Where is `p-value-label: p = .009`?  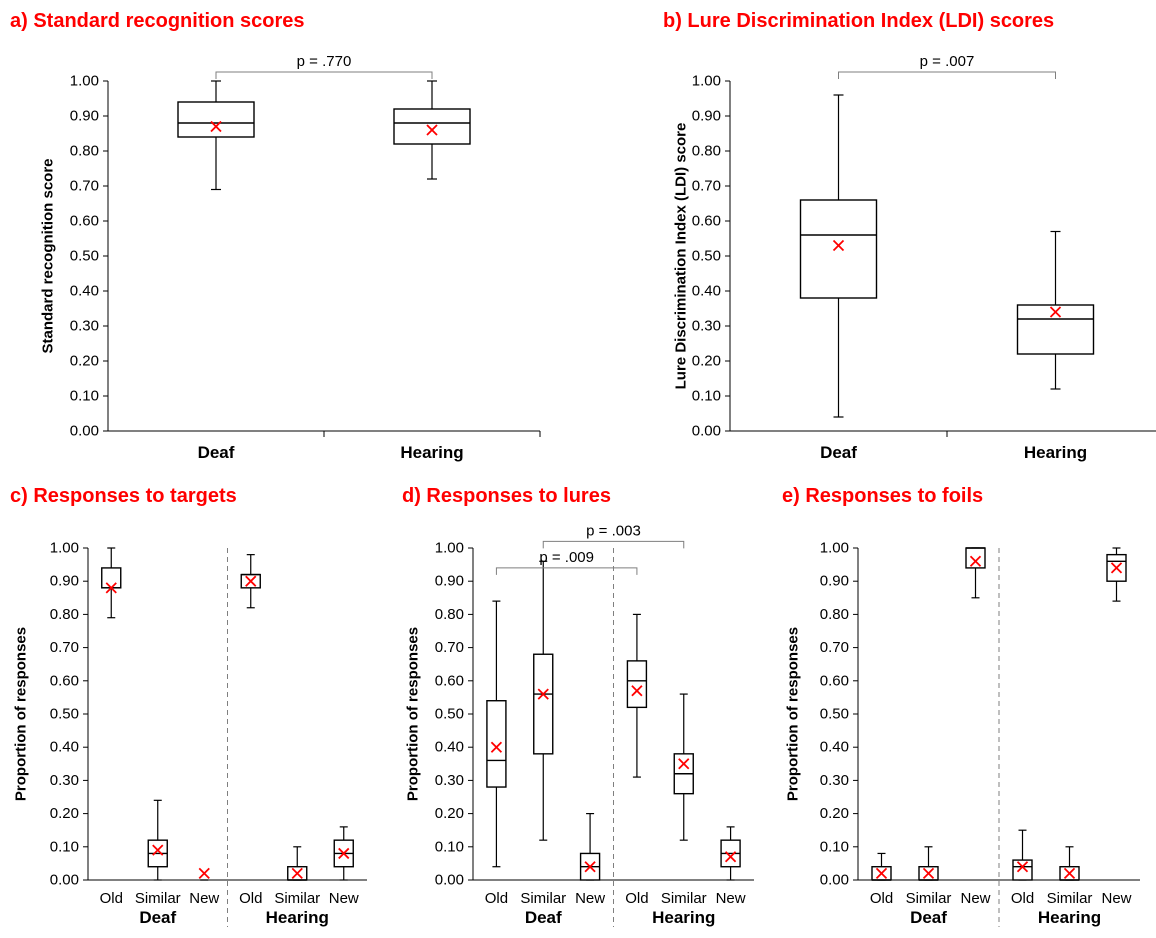
p-value-label: p = .009 is located at coordinates (566, 557).